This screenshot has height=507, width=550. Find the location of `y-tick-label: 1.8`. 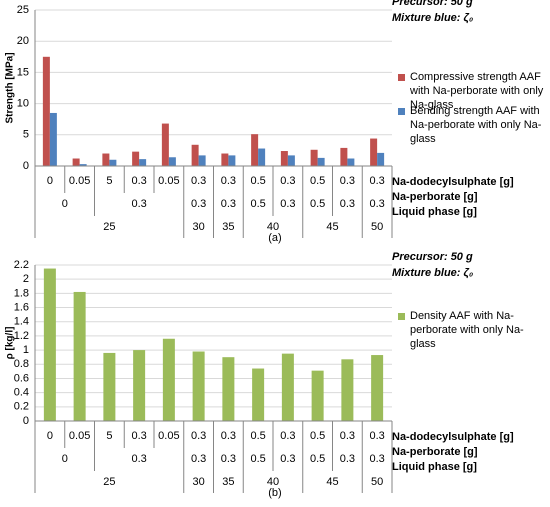

y-tick-label: 1.8 is located at coordinates (21, 293).